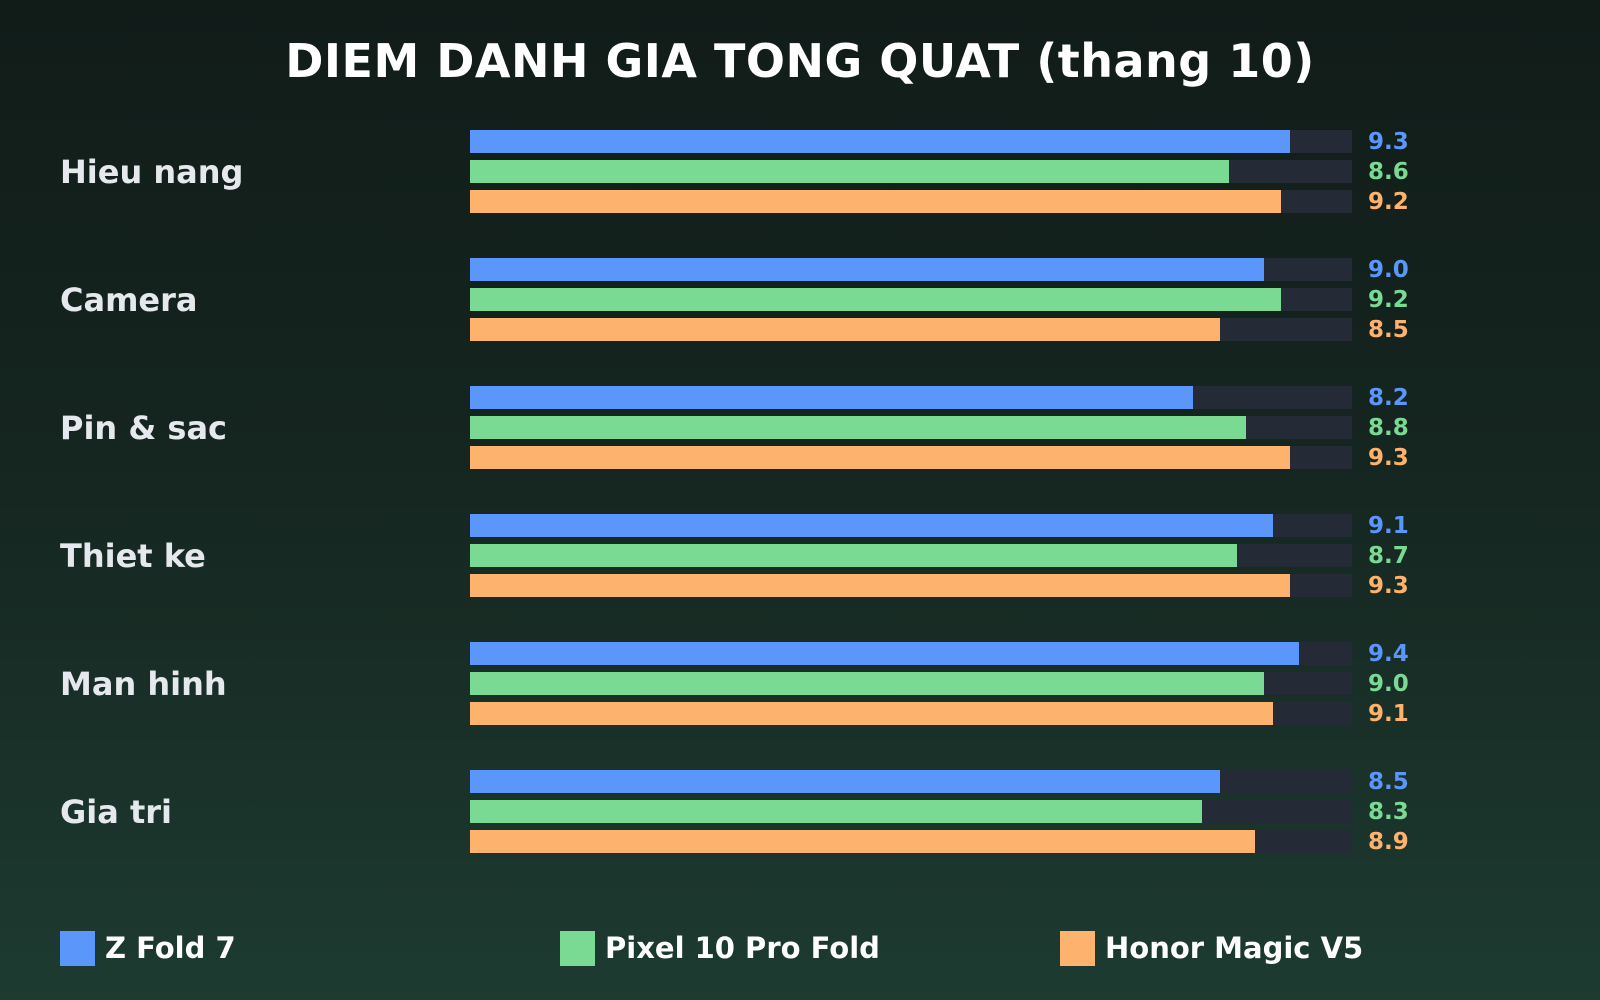 The width and height of the screenshot is (1600, 1000). What do you see at coordinates (876, 201) in the screenshot?
I see `bar-hieu-nang-honor-magic-v5` at bounding box center [876, 201].